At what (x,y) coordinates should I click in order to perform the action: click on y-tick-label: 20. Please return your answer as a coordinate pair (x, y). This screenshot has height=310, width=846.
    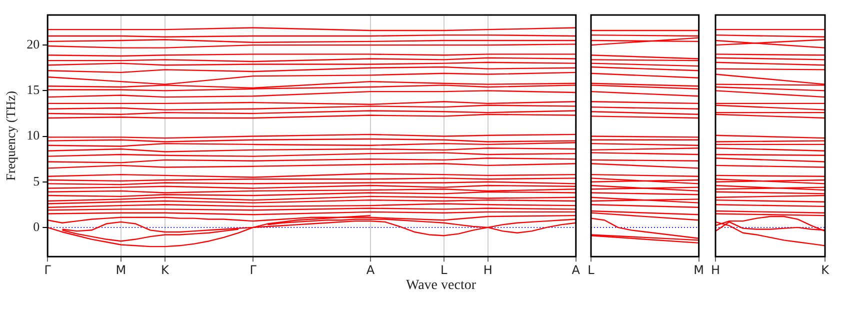
    Looking at the image, I should click on (33, 44).